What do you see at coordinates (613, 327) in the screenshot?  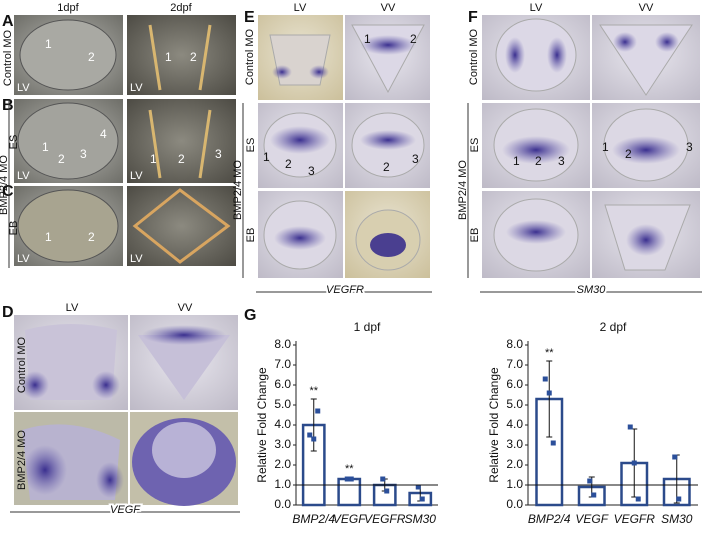 I see `chart-title: 2 dpf` at bounding box center [613, 327].